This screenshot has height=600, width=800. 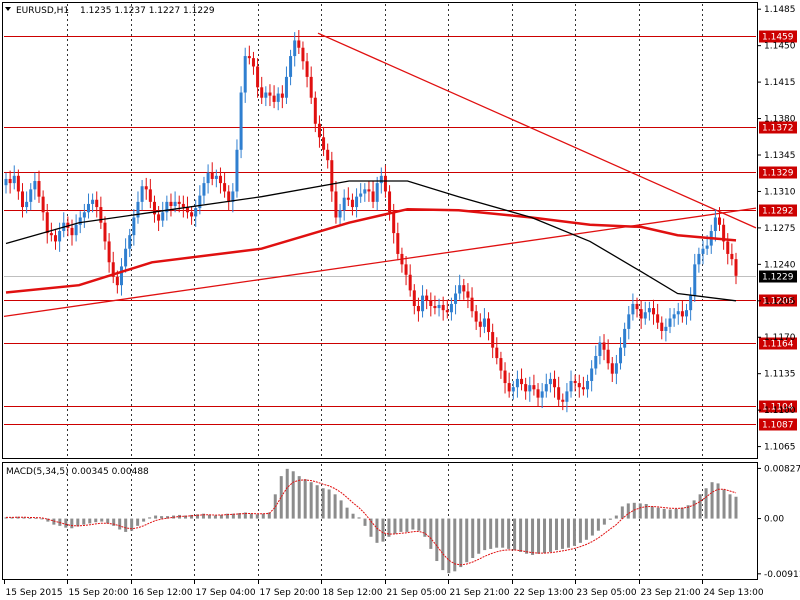 I want to click on level-price-box, so click(x=778, y=210).